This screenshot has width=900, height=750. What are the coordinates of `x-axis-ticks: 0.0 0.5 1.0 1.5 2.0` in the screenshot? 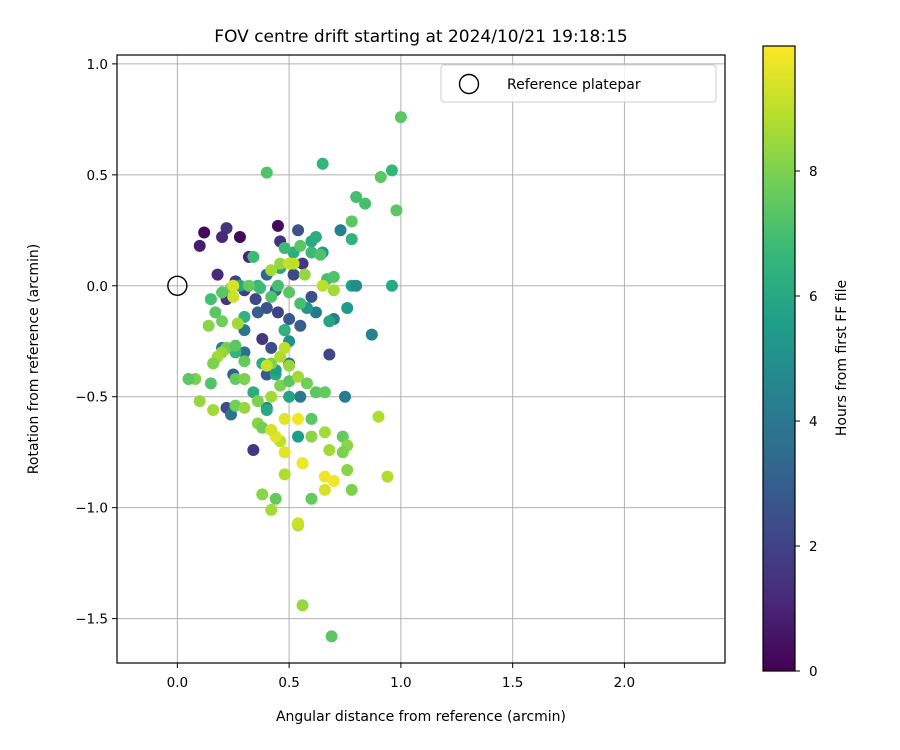 It's located at (401, 677).